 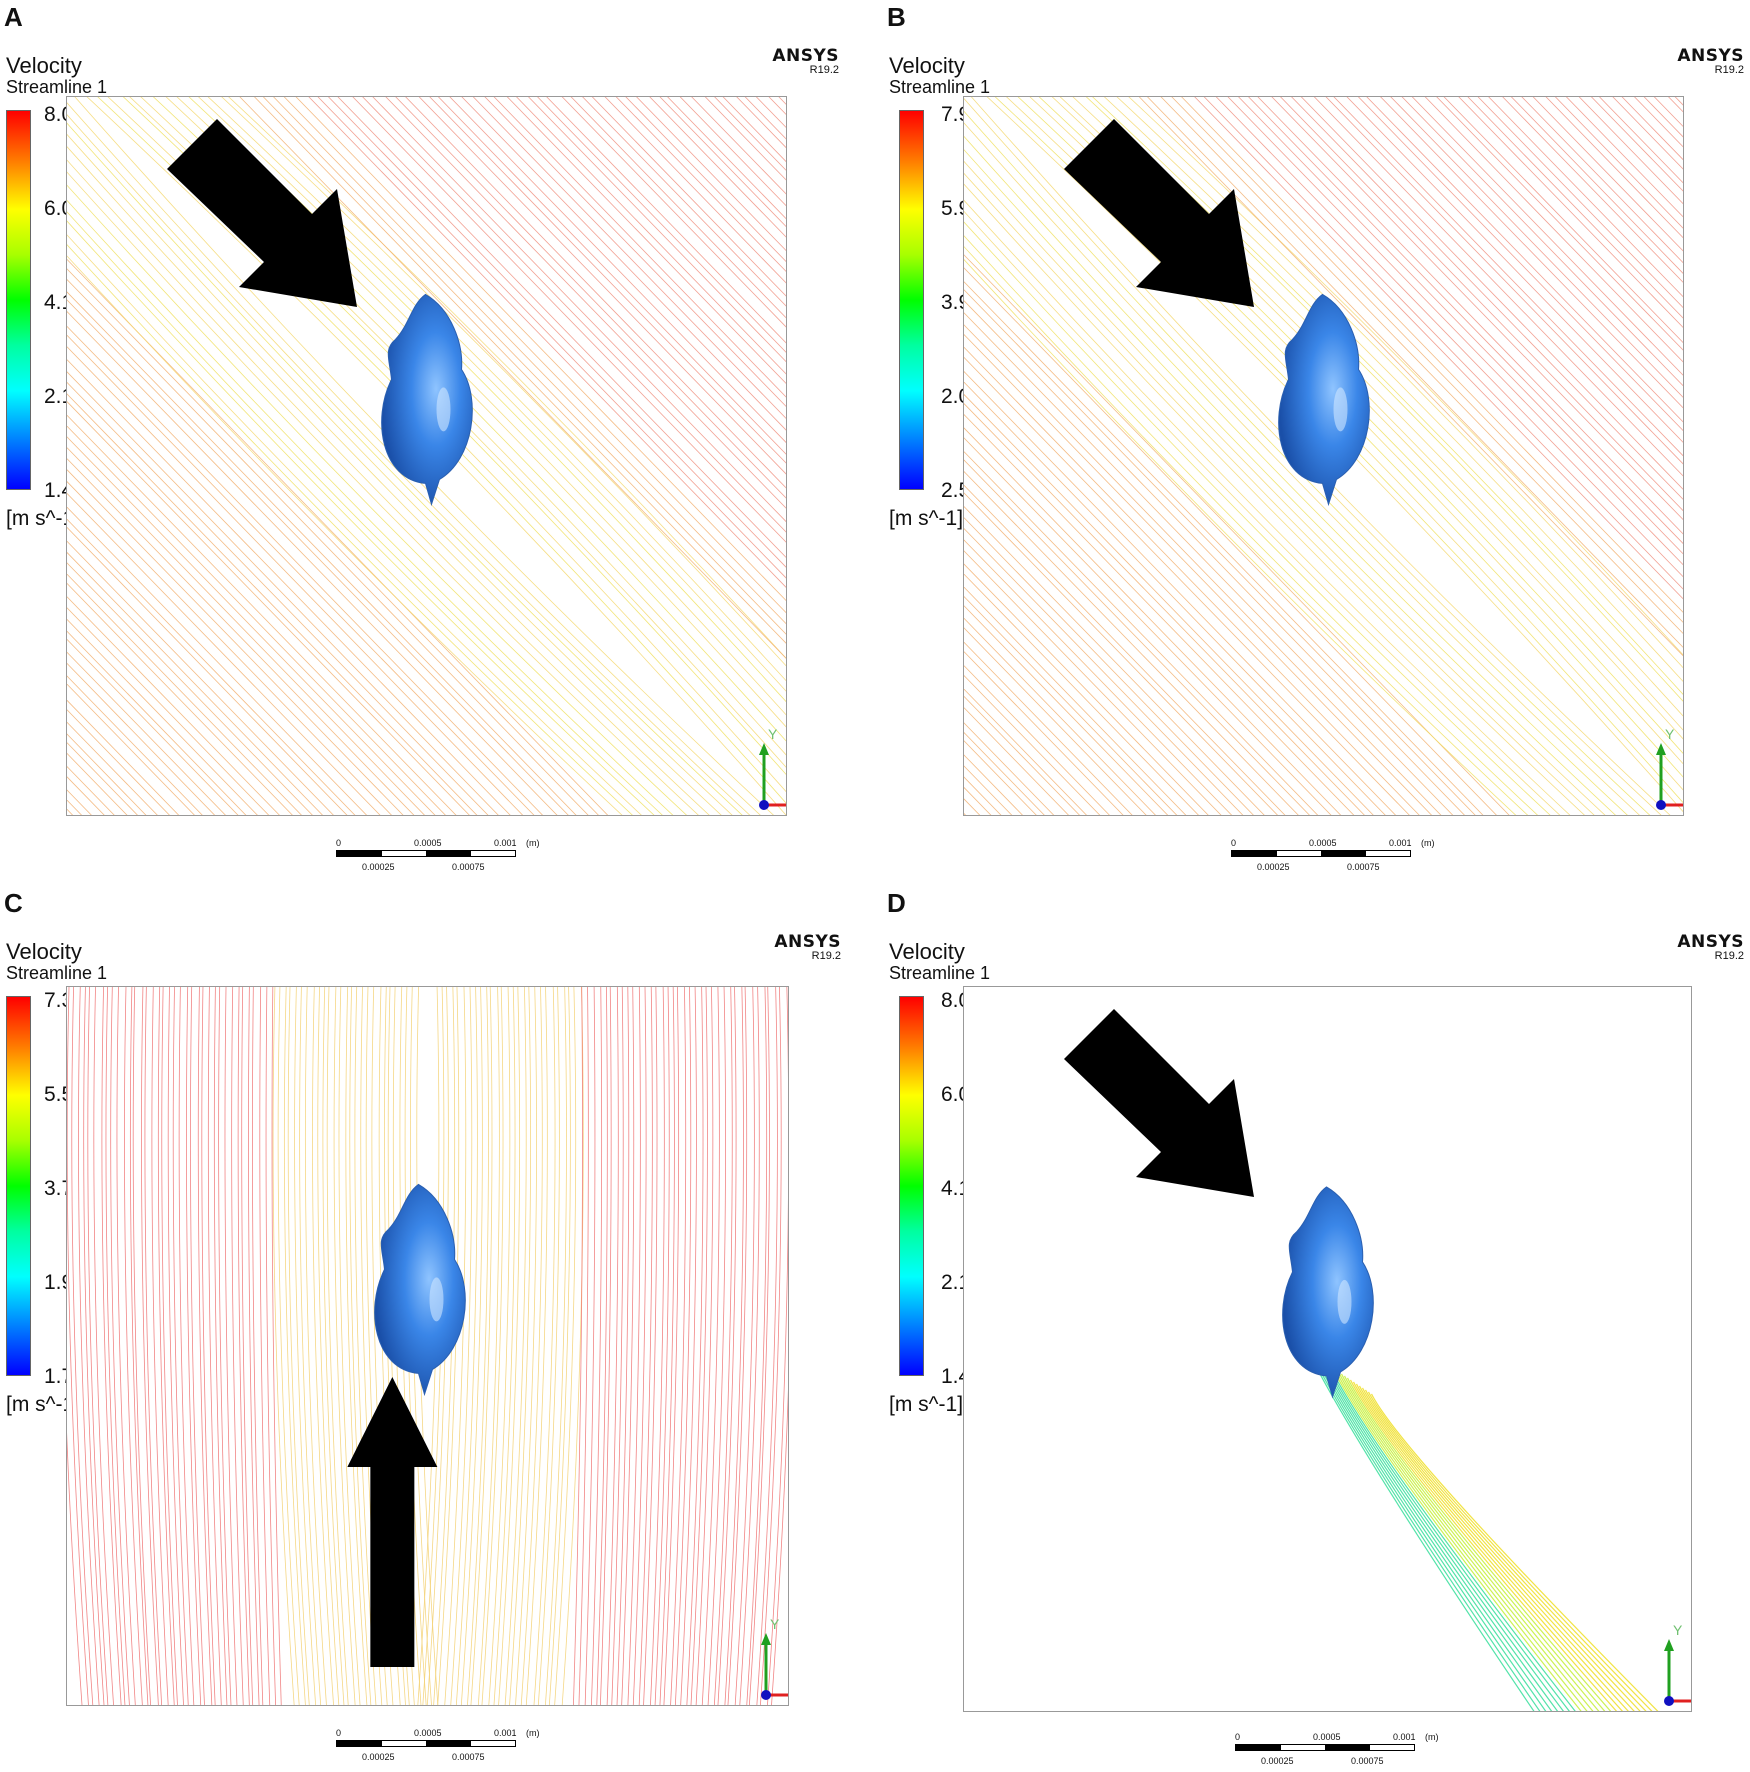 I want to click on streamlines, so click(x=1483, y=1531).